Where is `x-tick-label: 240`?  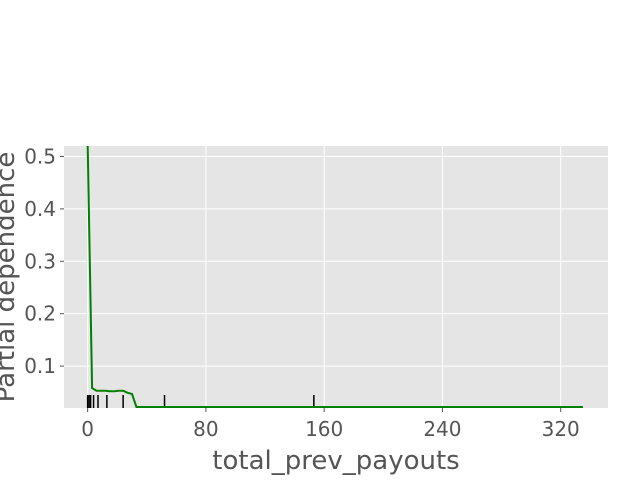 x-tick-label: 240 is located at coordinates (442, 429).